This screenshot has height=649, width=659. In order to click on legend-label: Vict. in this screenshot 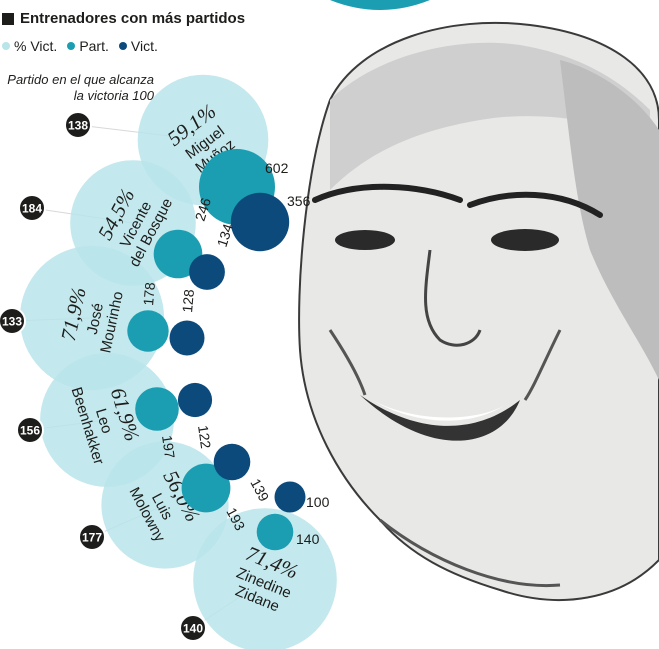, I will do `click(144, 46)`.